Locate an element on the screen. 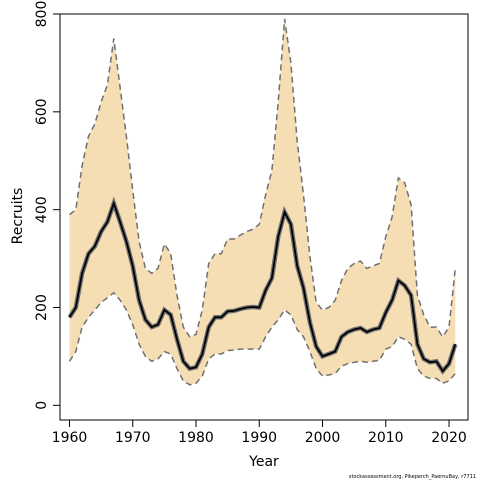  y-tick-label: 200 is located at coordinates (42, 307).